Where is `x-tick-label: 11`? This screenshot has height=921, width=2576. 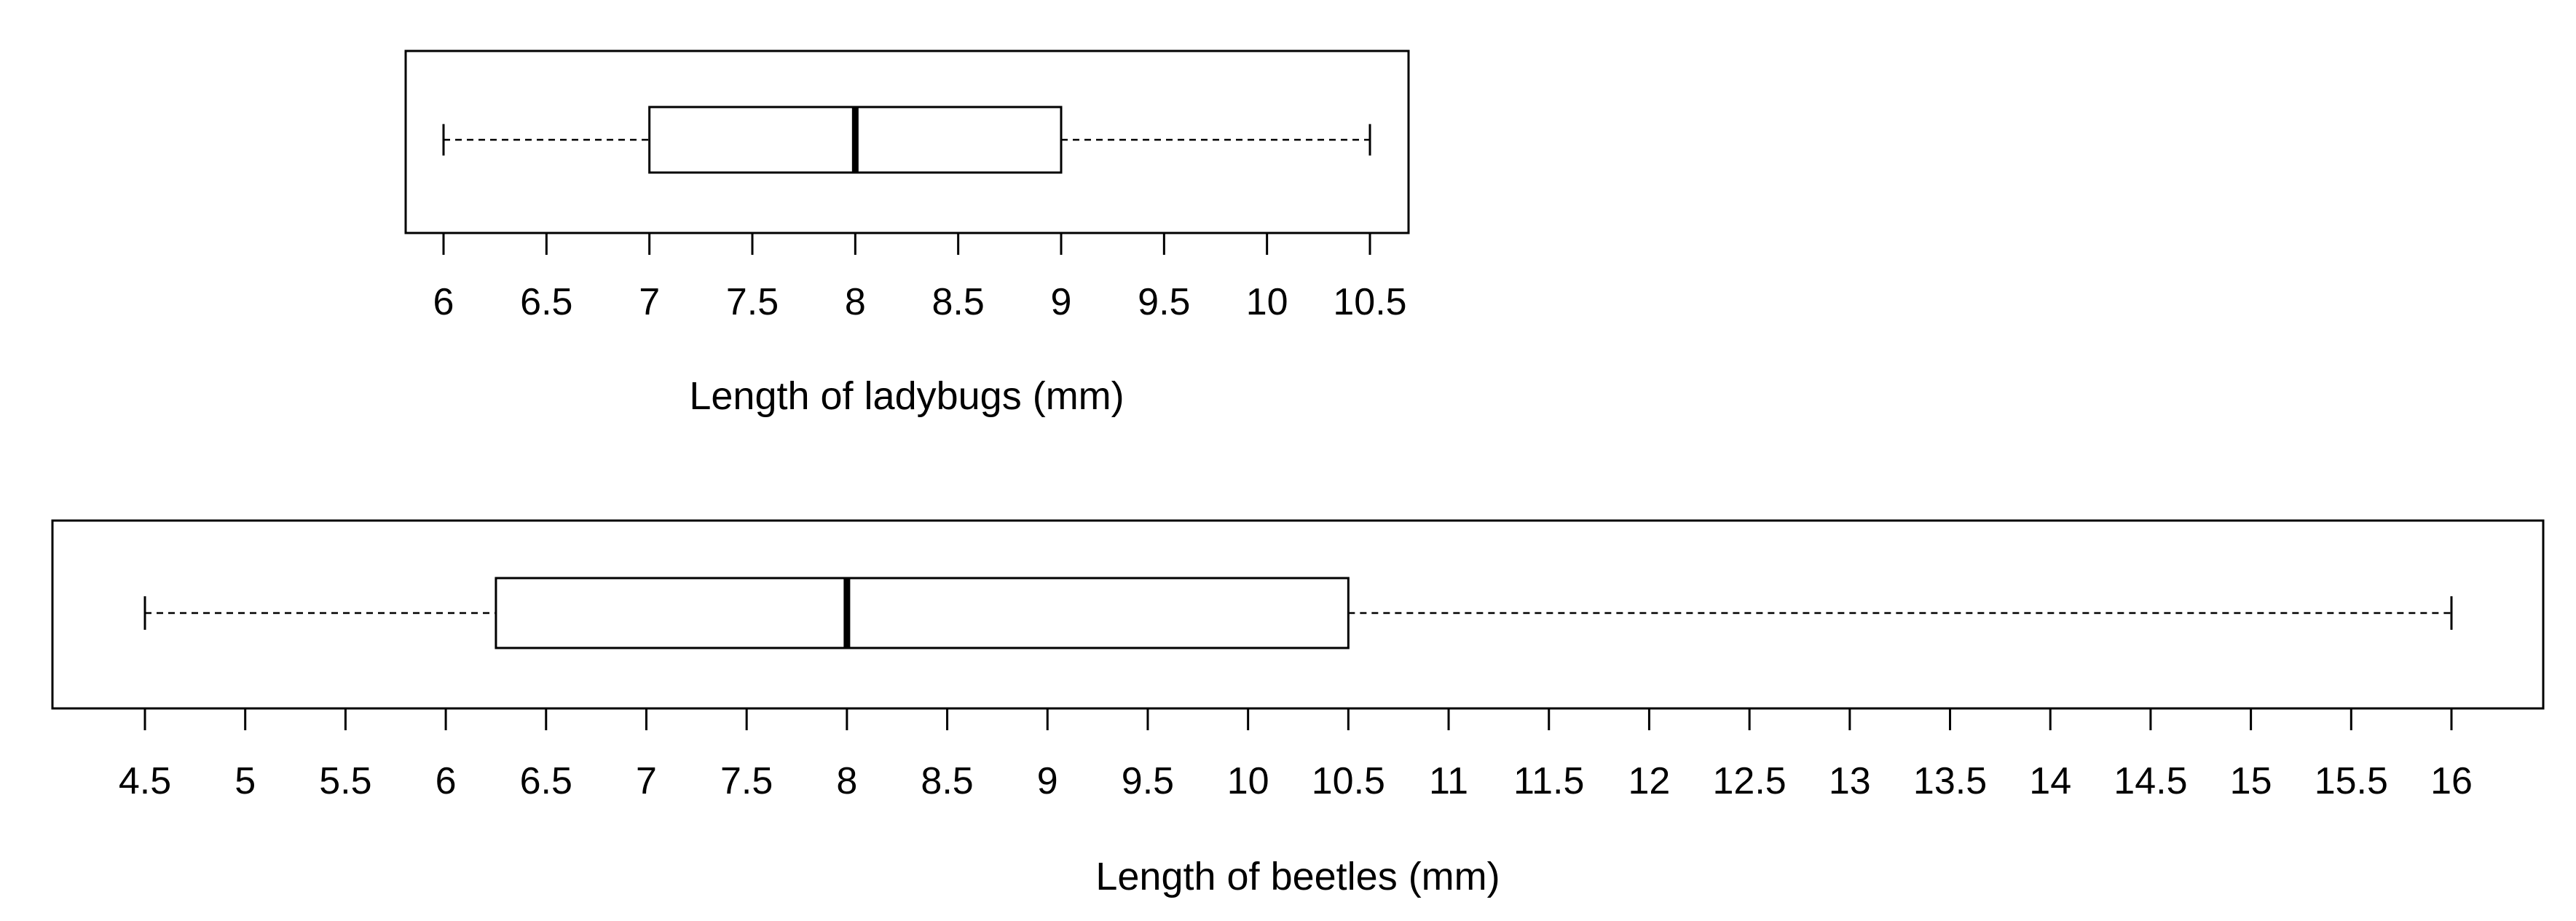
x-tick-label: 11 is located at coordinates (1448, 781).